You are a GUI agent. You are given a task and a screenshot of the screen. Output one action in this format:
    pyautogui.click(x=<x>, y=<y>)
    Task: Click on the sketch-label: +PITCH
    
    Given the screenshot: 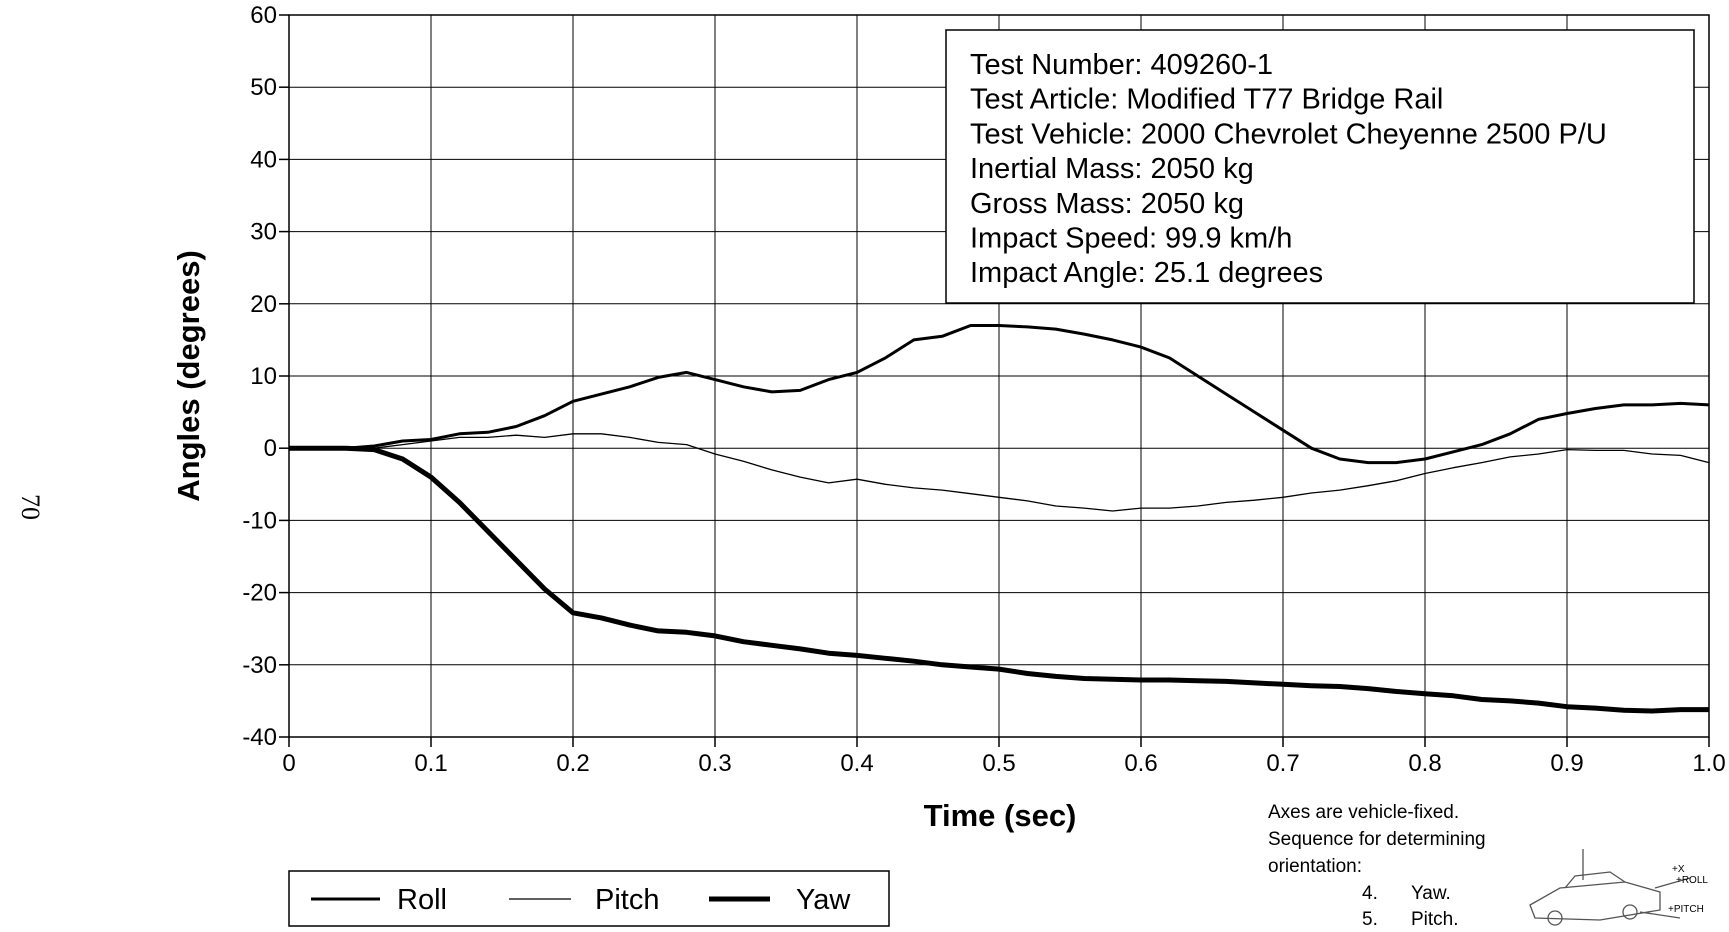 What is the action you would take?
    pyautogui.click(x=1686, y=909)
    